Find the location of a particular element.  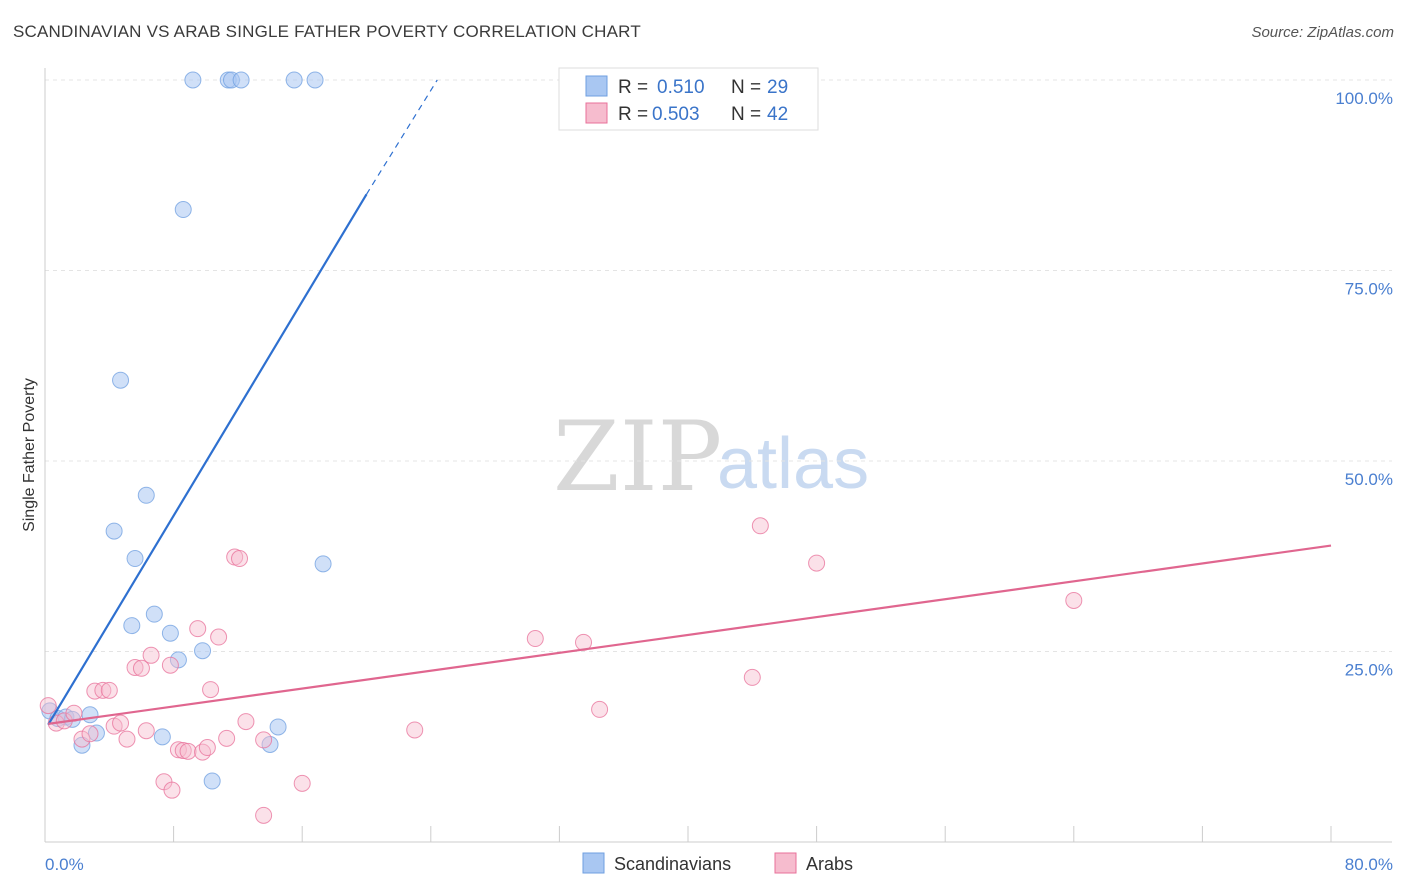

legend-swatch-arabs is located at coordinates (596, 113).